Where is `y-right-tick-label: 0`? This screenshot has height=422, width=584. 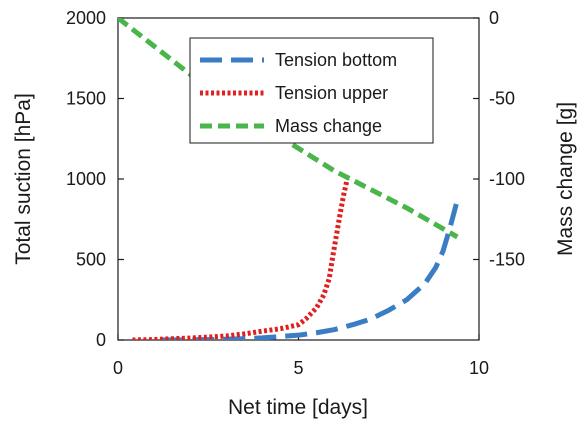 y-right-tick-label: 0 is located at coordinates (494, 18).